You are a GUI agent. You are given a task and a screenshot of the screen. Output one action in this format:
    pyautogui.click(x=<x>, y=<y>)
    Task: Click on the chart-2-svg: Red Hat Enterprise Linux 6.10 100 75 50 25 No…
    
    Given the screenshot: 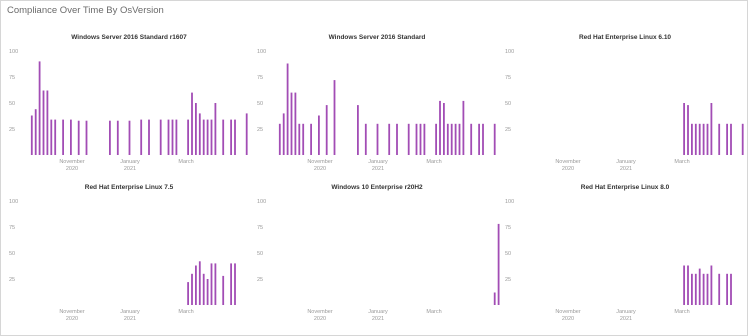 What is the action you would take?
    pyautogui.click(x=624, y=103)
    